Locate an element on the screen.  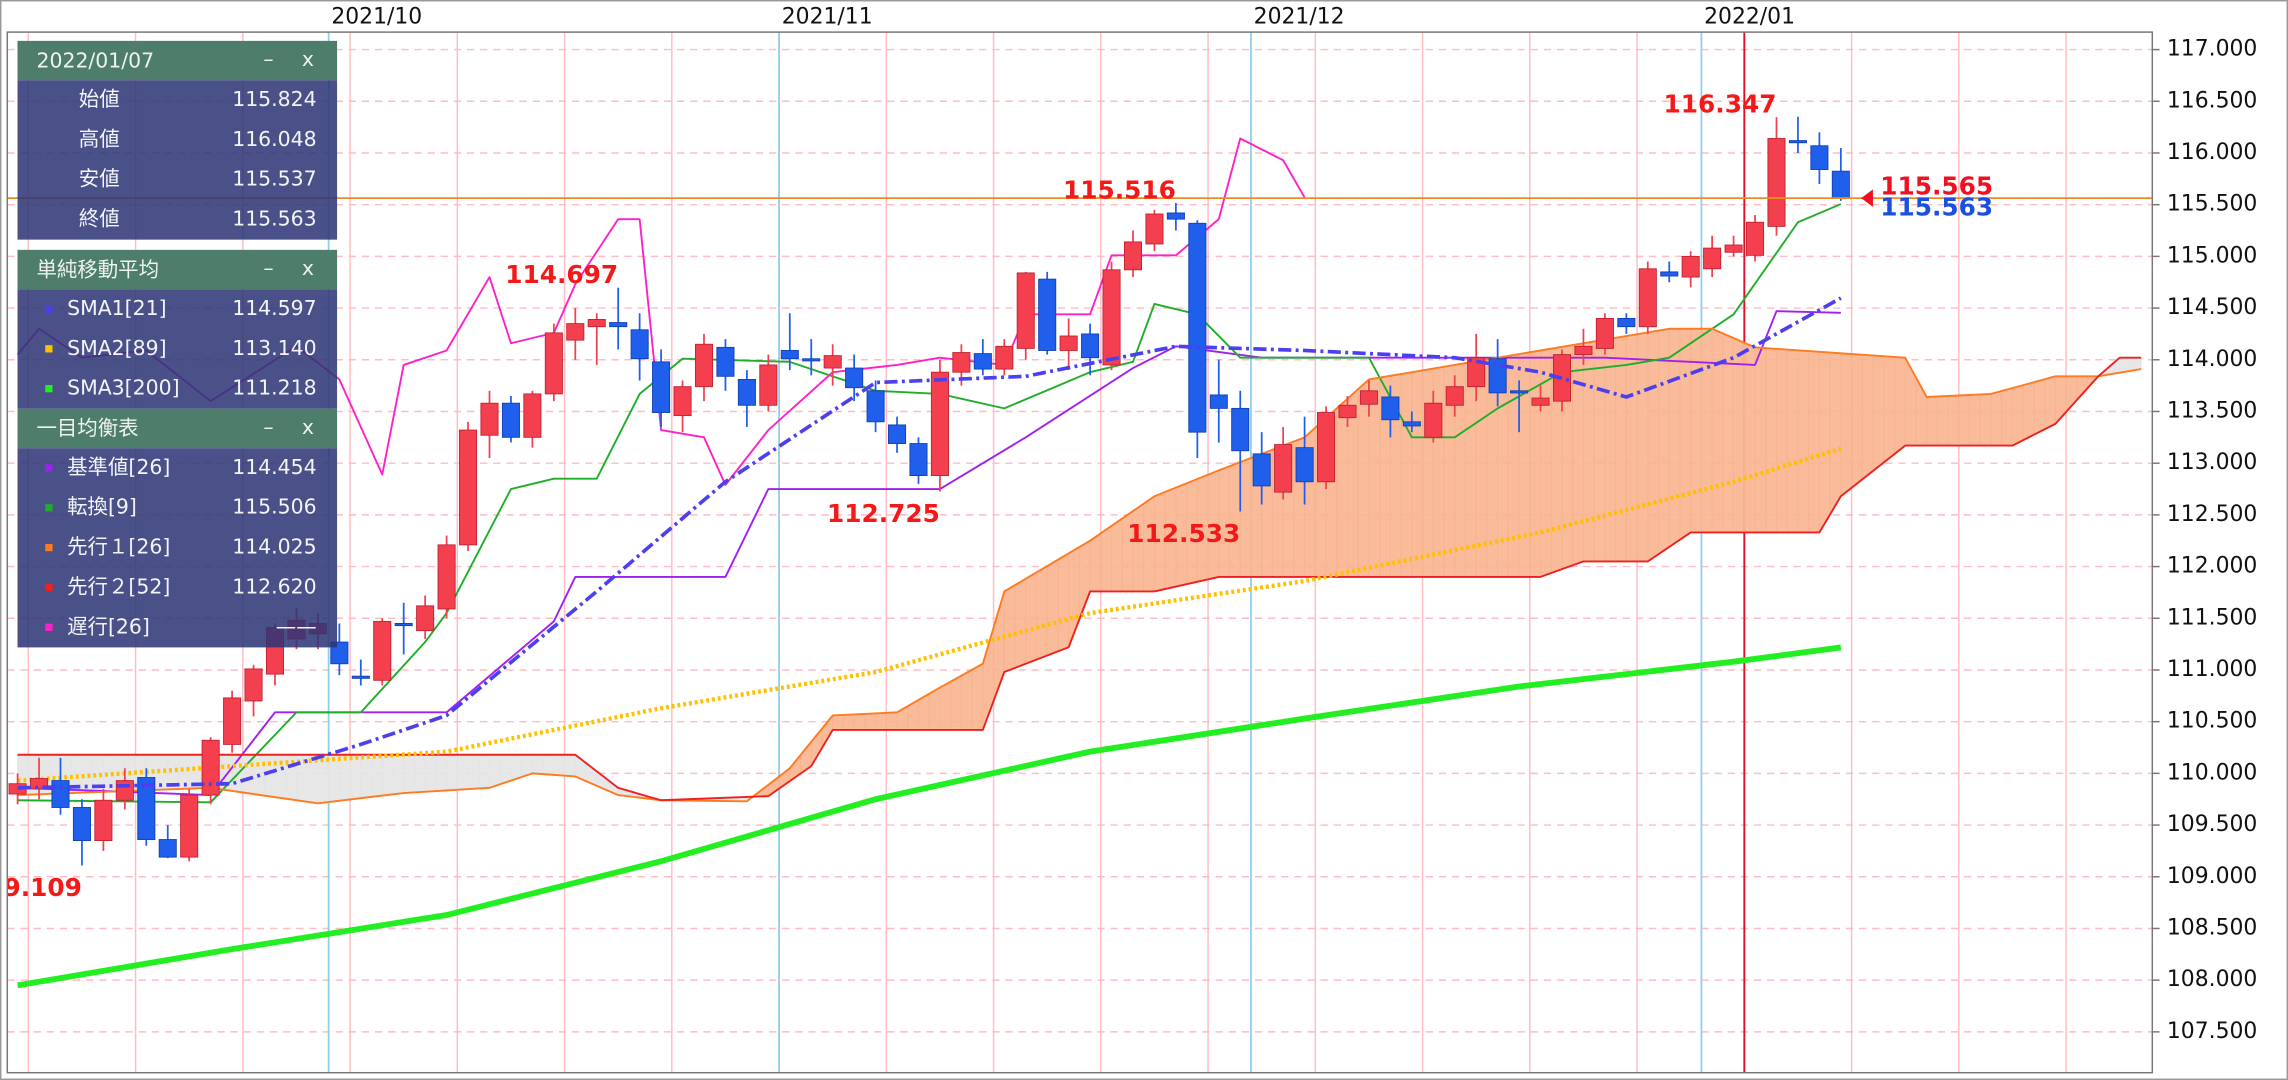
ohlc-value: 115.563 is located at coordinates (274, 219).